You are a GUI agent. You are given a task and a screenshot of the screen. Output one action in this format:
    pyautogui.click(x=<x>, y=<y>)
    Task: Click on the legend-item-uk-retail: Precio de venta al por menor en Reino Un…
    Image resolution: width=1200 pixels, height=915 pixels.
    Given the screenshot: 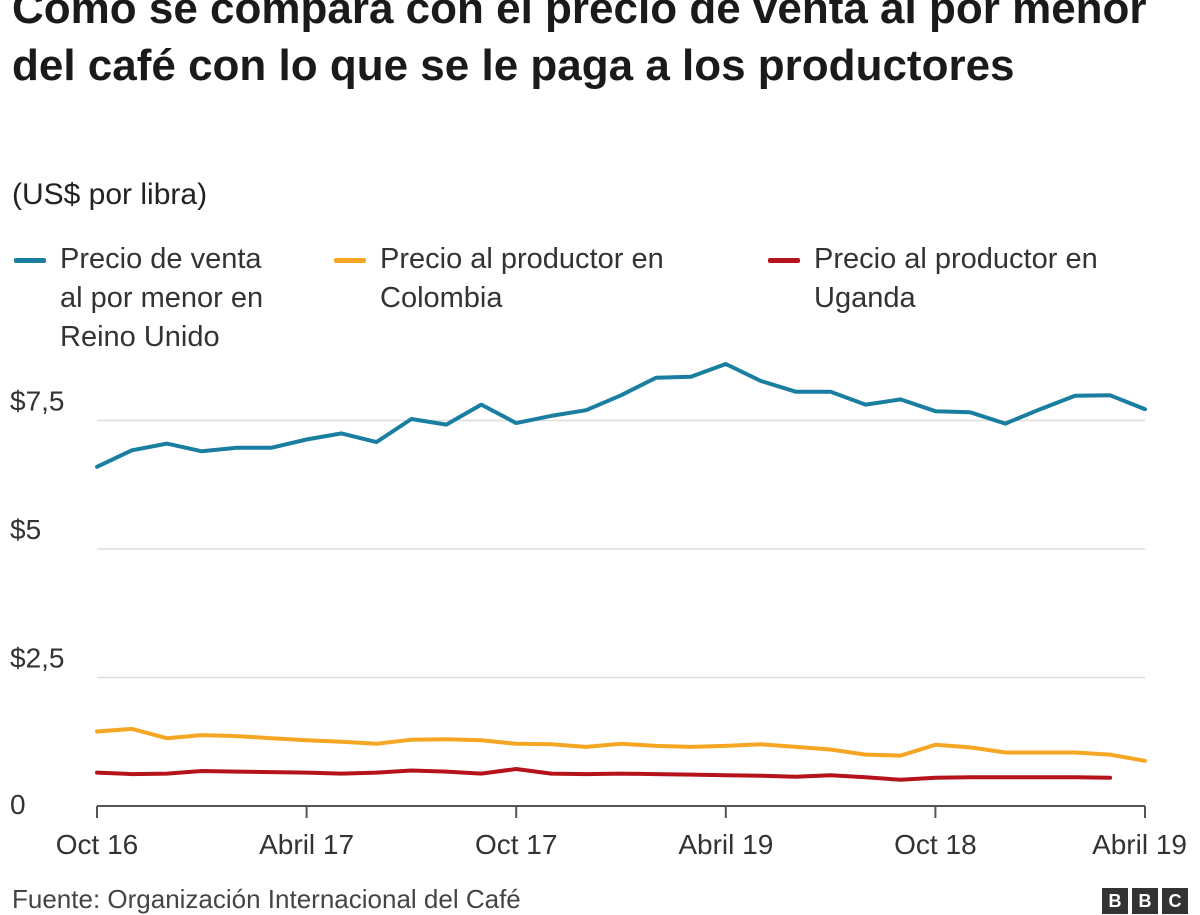 What is the action you would take?
    pyautogui.click(x=138, y=298)
    